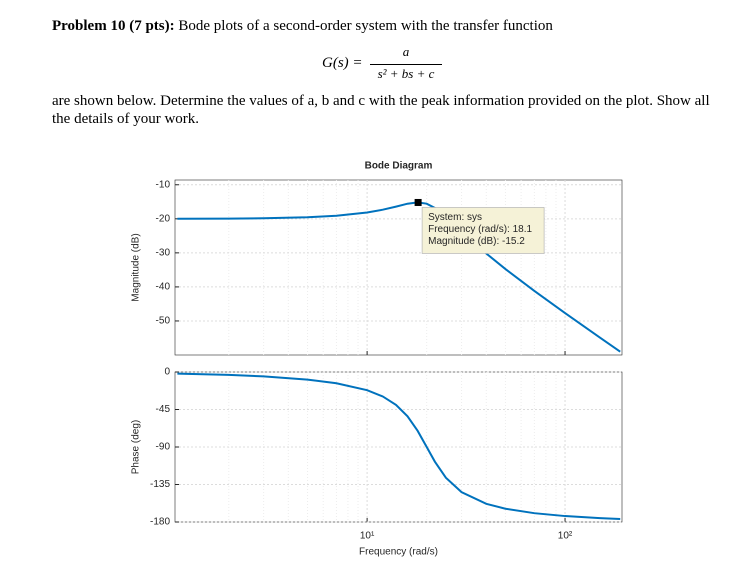  What do you see at coordinates (406, 51) in the screenshot?
I see `equation-numerator: a` at bounding box center [406, 51].